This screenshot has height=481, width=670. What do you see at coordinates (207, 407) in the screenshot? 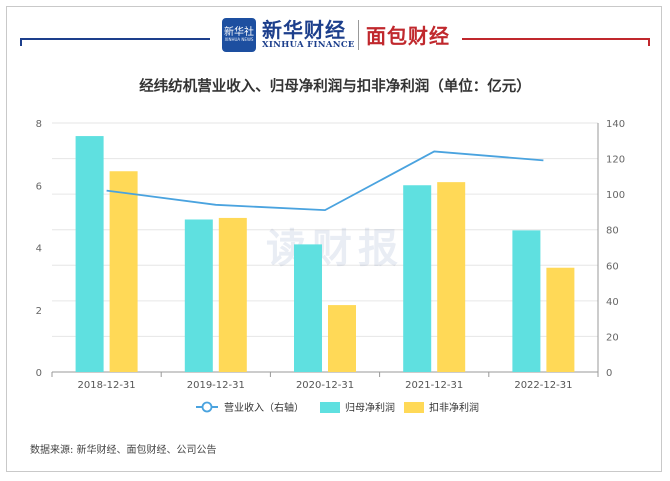
I see `legend-marker` at bounding box center [207, 407].